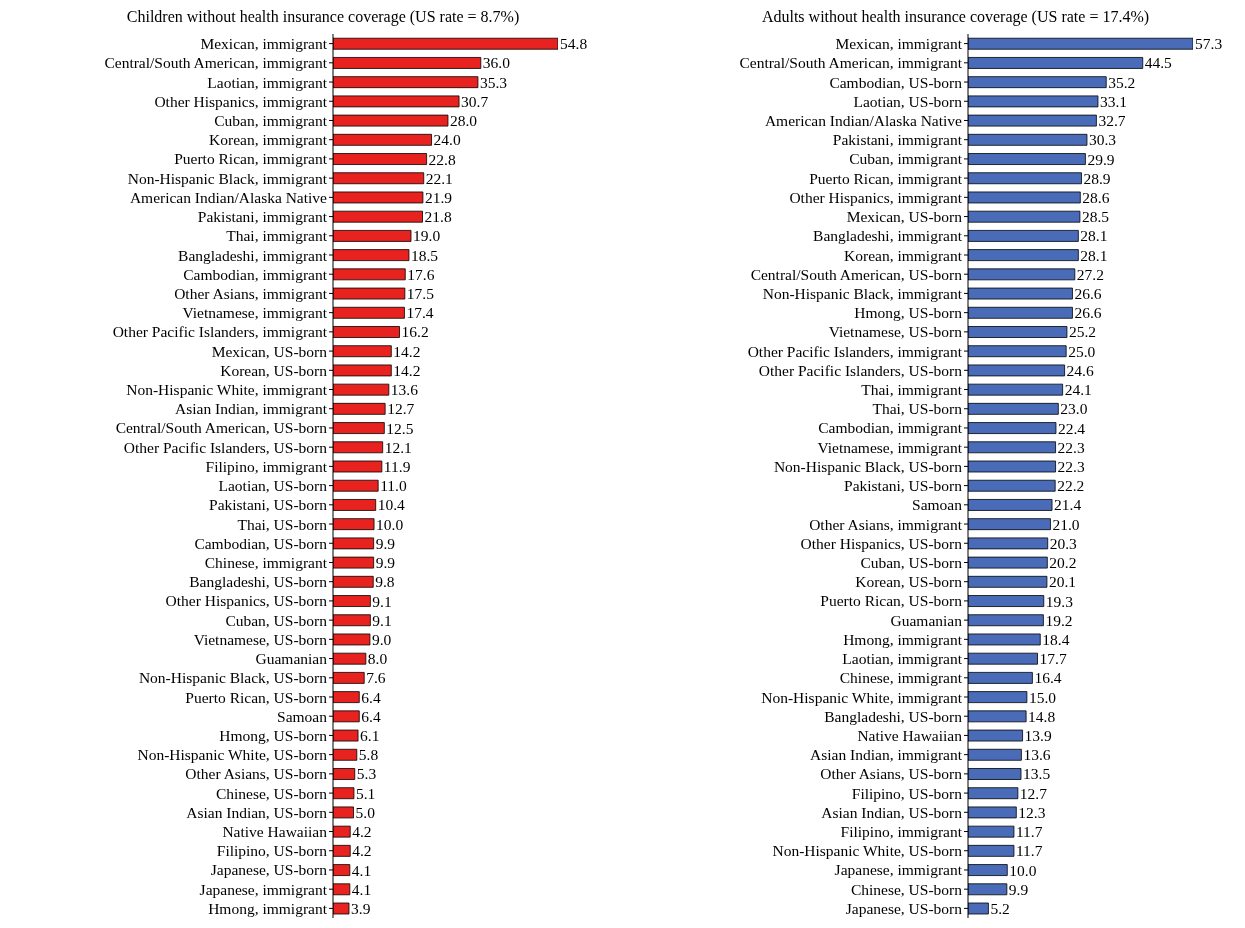  Describe the element at coordinates (398, 447) in the screenshot. I see `data-label: 12.1` at that location.